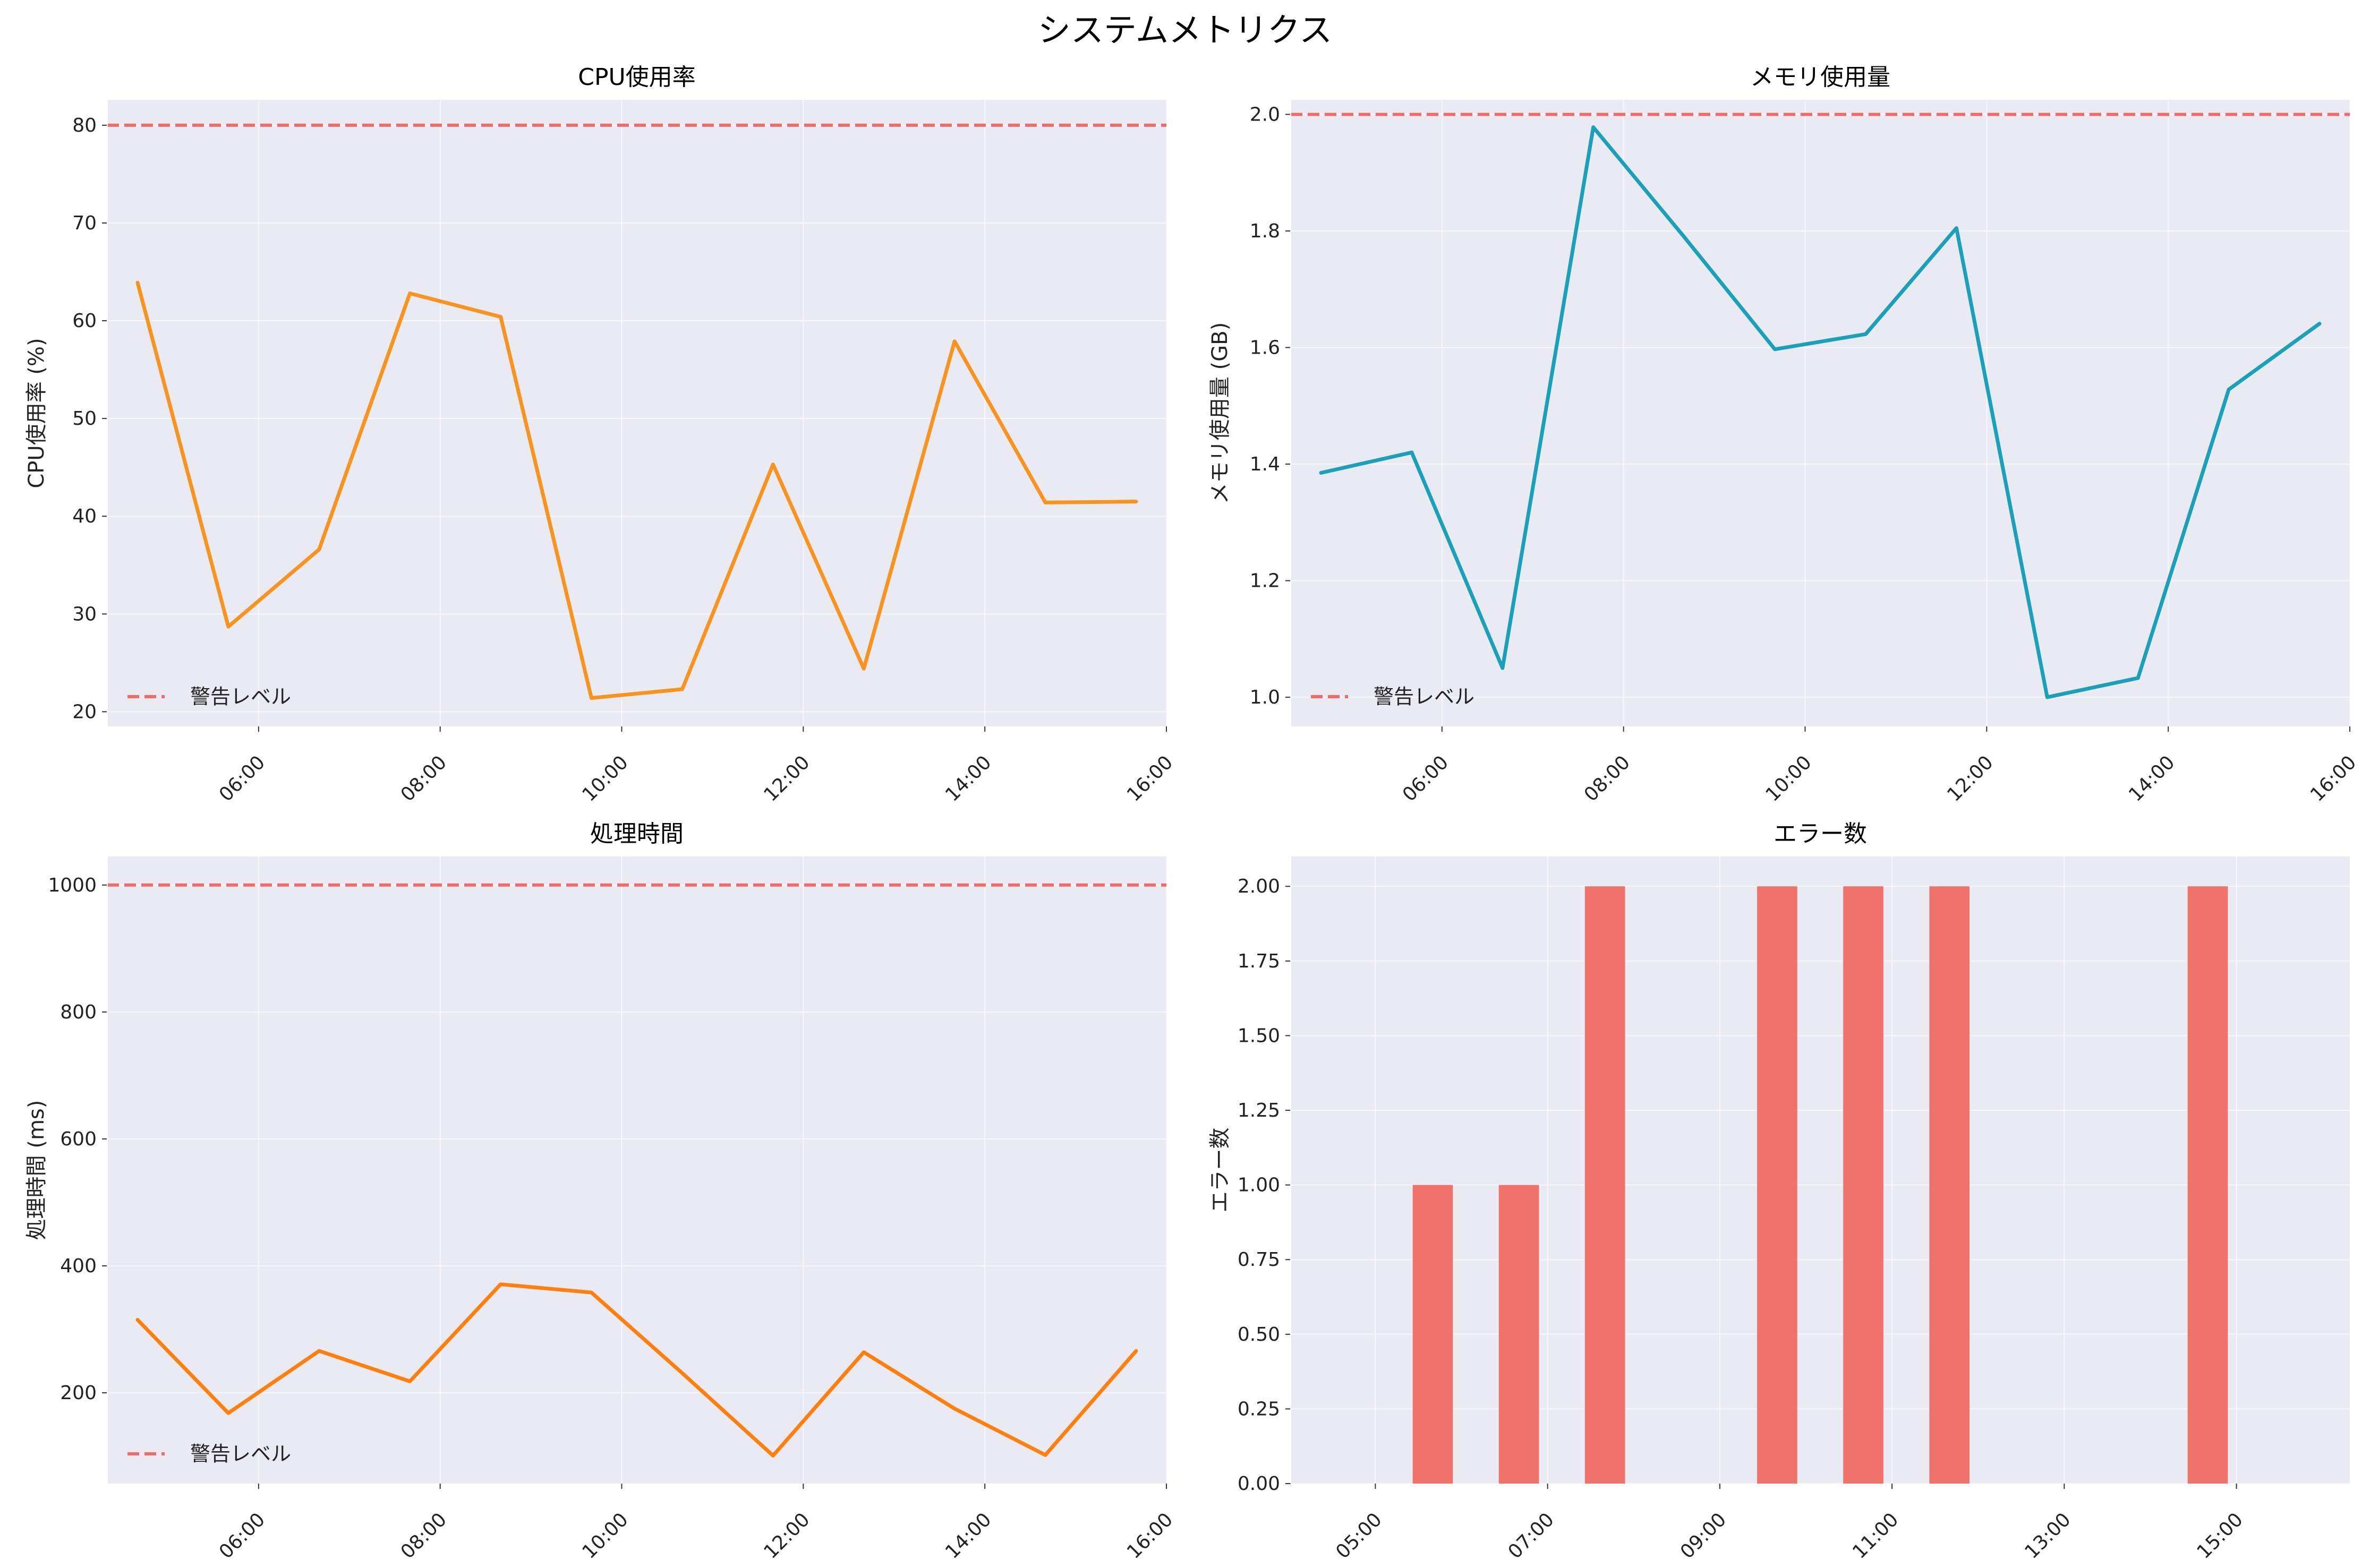  Describe the element at coordinates (605, 778) in the screenshot. I see `cpu-xtick-label: 10:00` at that location.